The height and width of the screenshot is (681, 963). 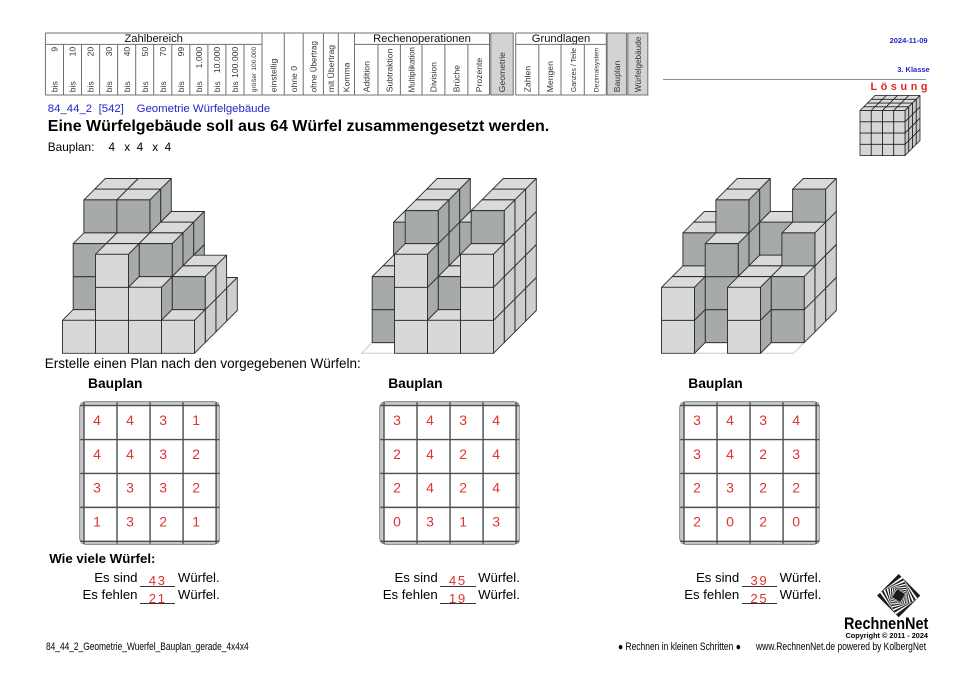 I want to click on svg-text: 9, so click(x=55, y=49).